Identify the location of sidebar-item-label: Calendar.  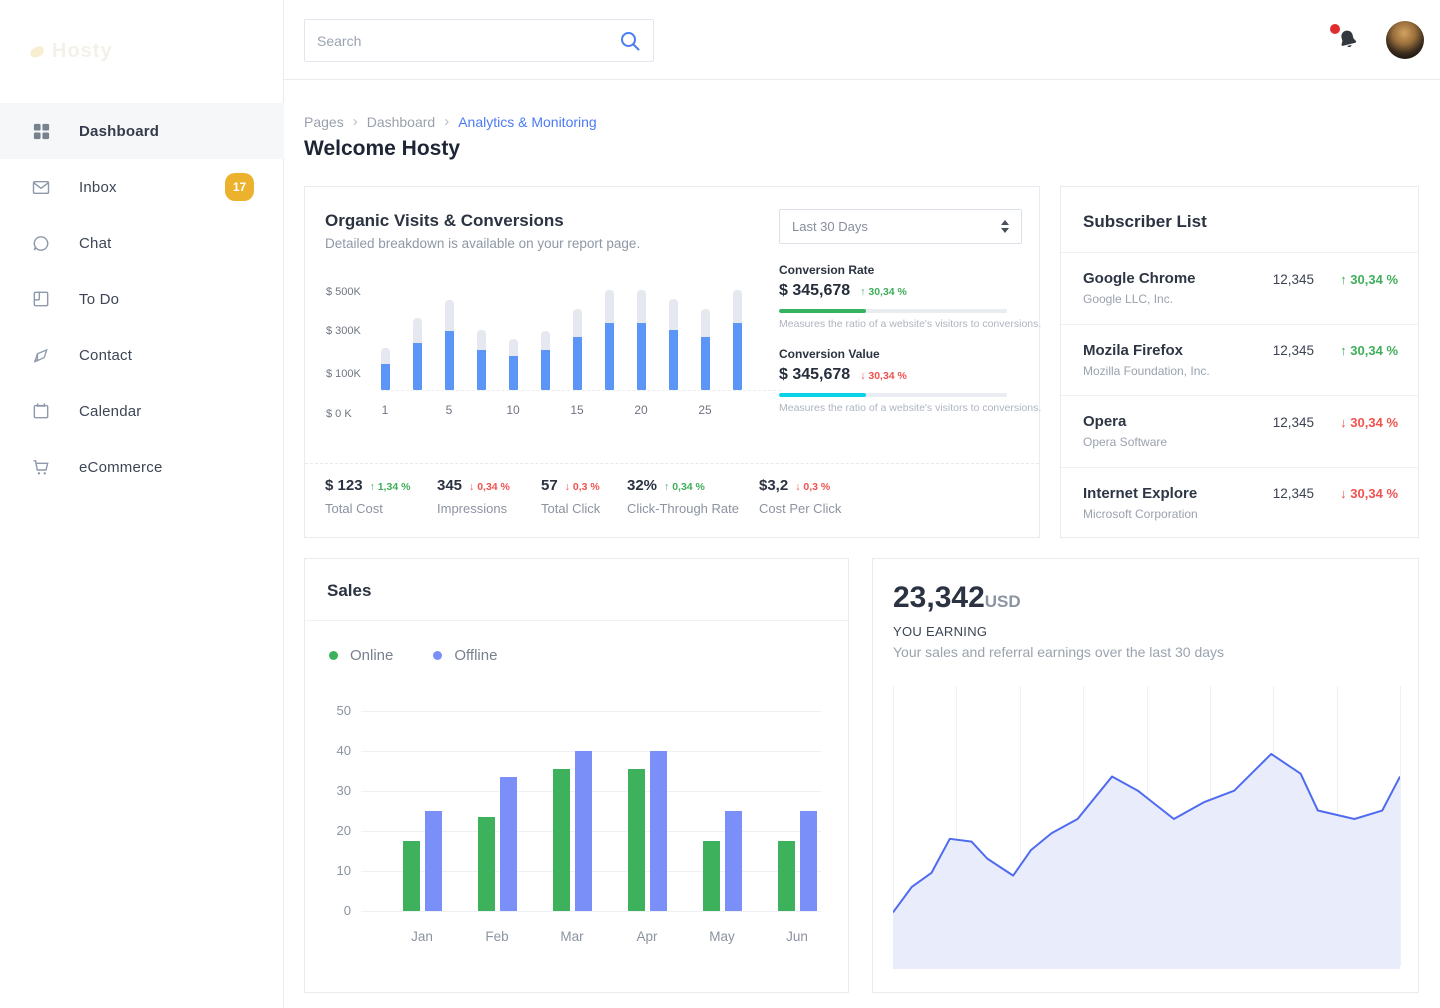
(110, 411).